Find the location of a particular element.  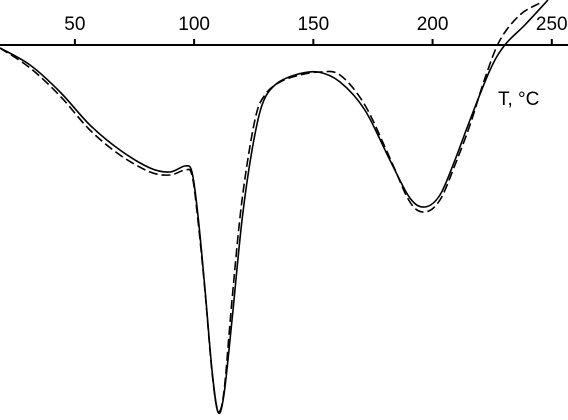

x-tick-label: 100 is located at coordinates (194, 24).